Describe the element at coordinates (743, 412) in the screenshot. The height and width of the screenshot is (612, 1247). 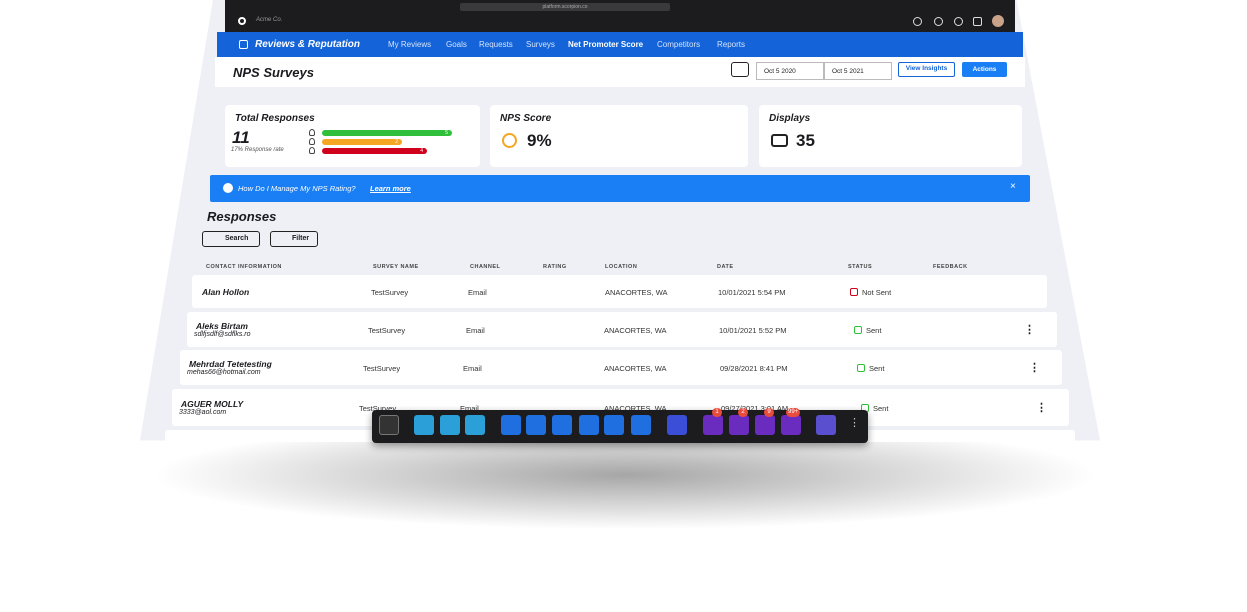
I see `badge: 2` at that location.